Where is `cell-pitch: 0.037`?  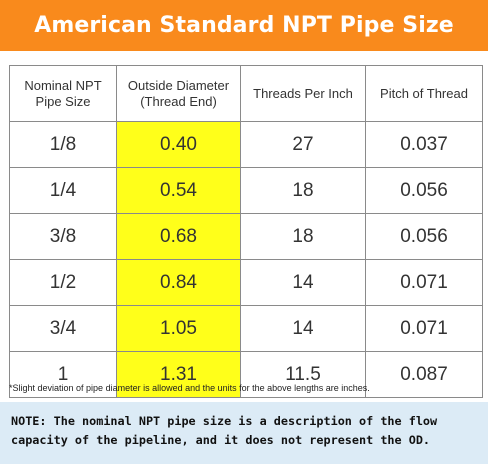
cell-pitch: 0.037 is located at coordinates (424, 144).